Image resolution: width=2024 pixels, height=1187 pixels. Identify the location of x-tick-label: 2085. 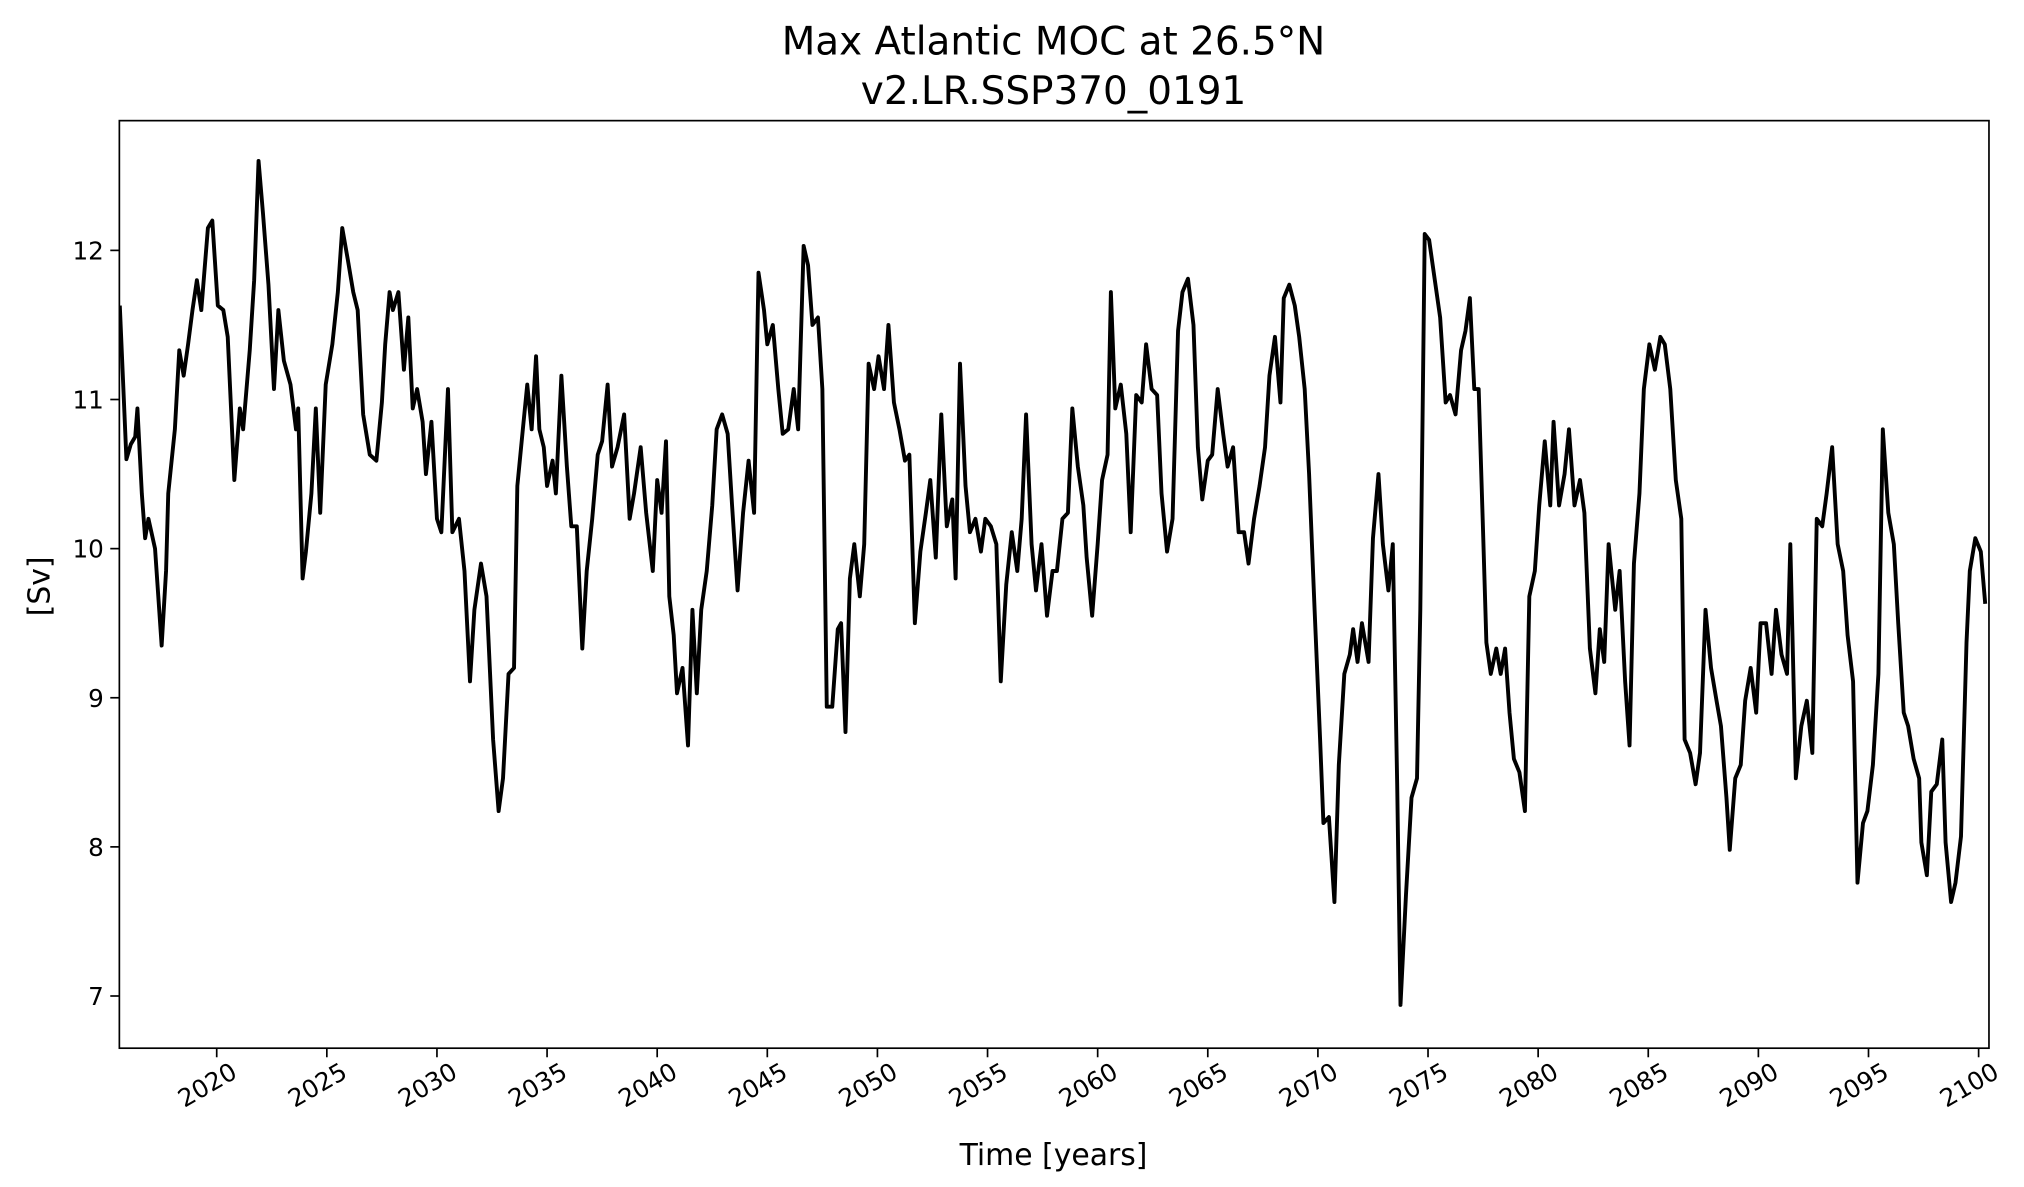
(1638, 1085).